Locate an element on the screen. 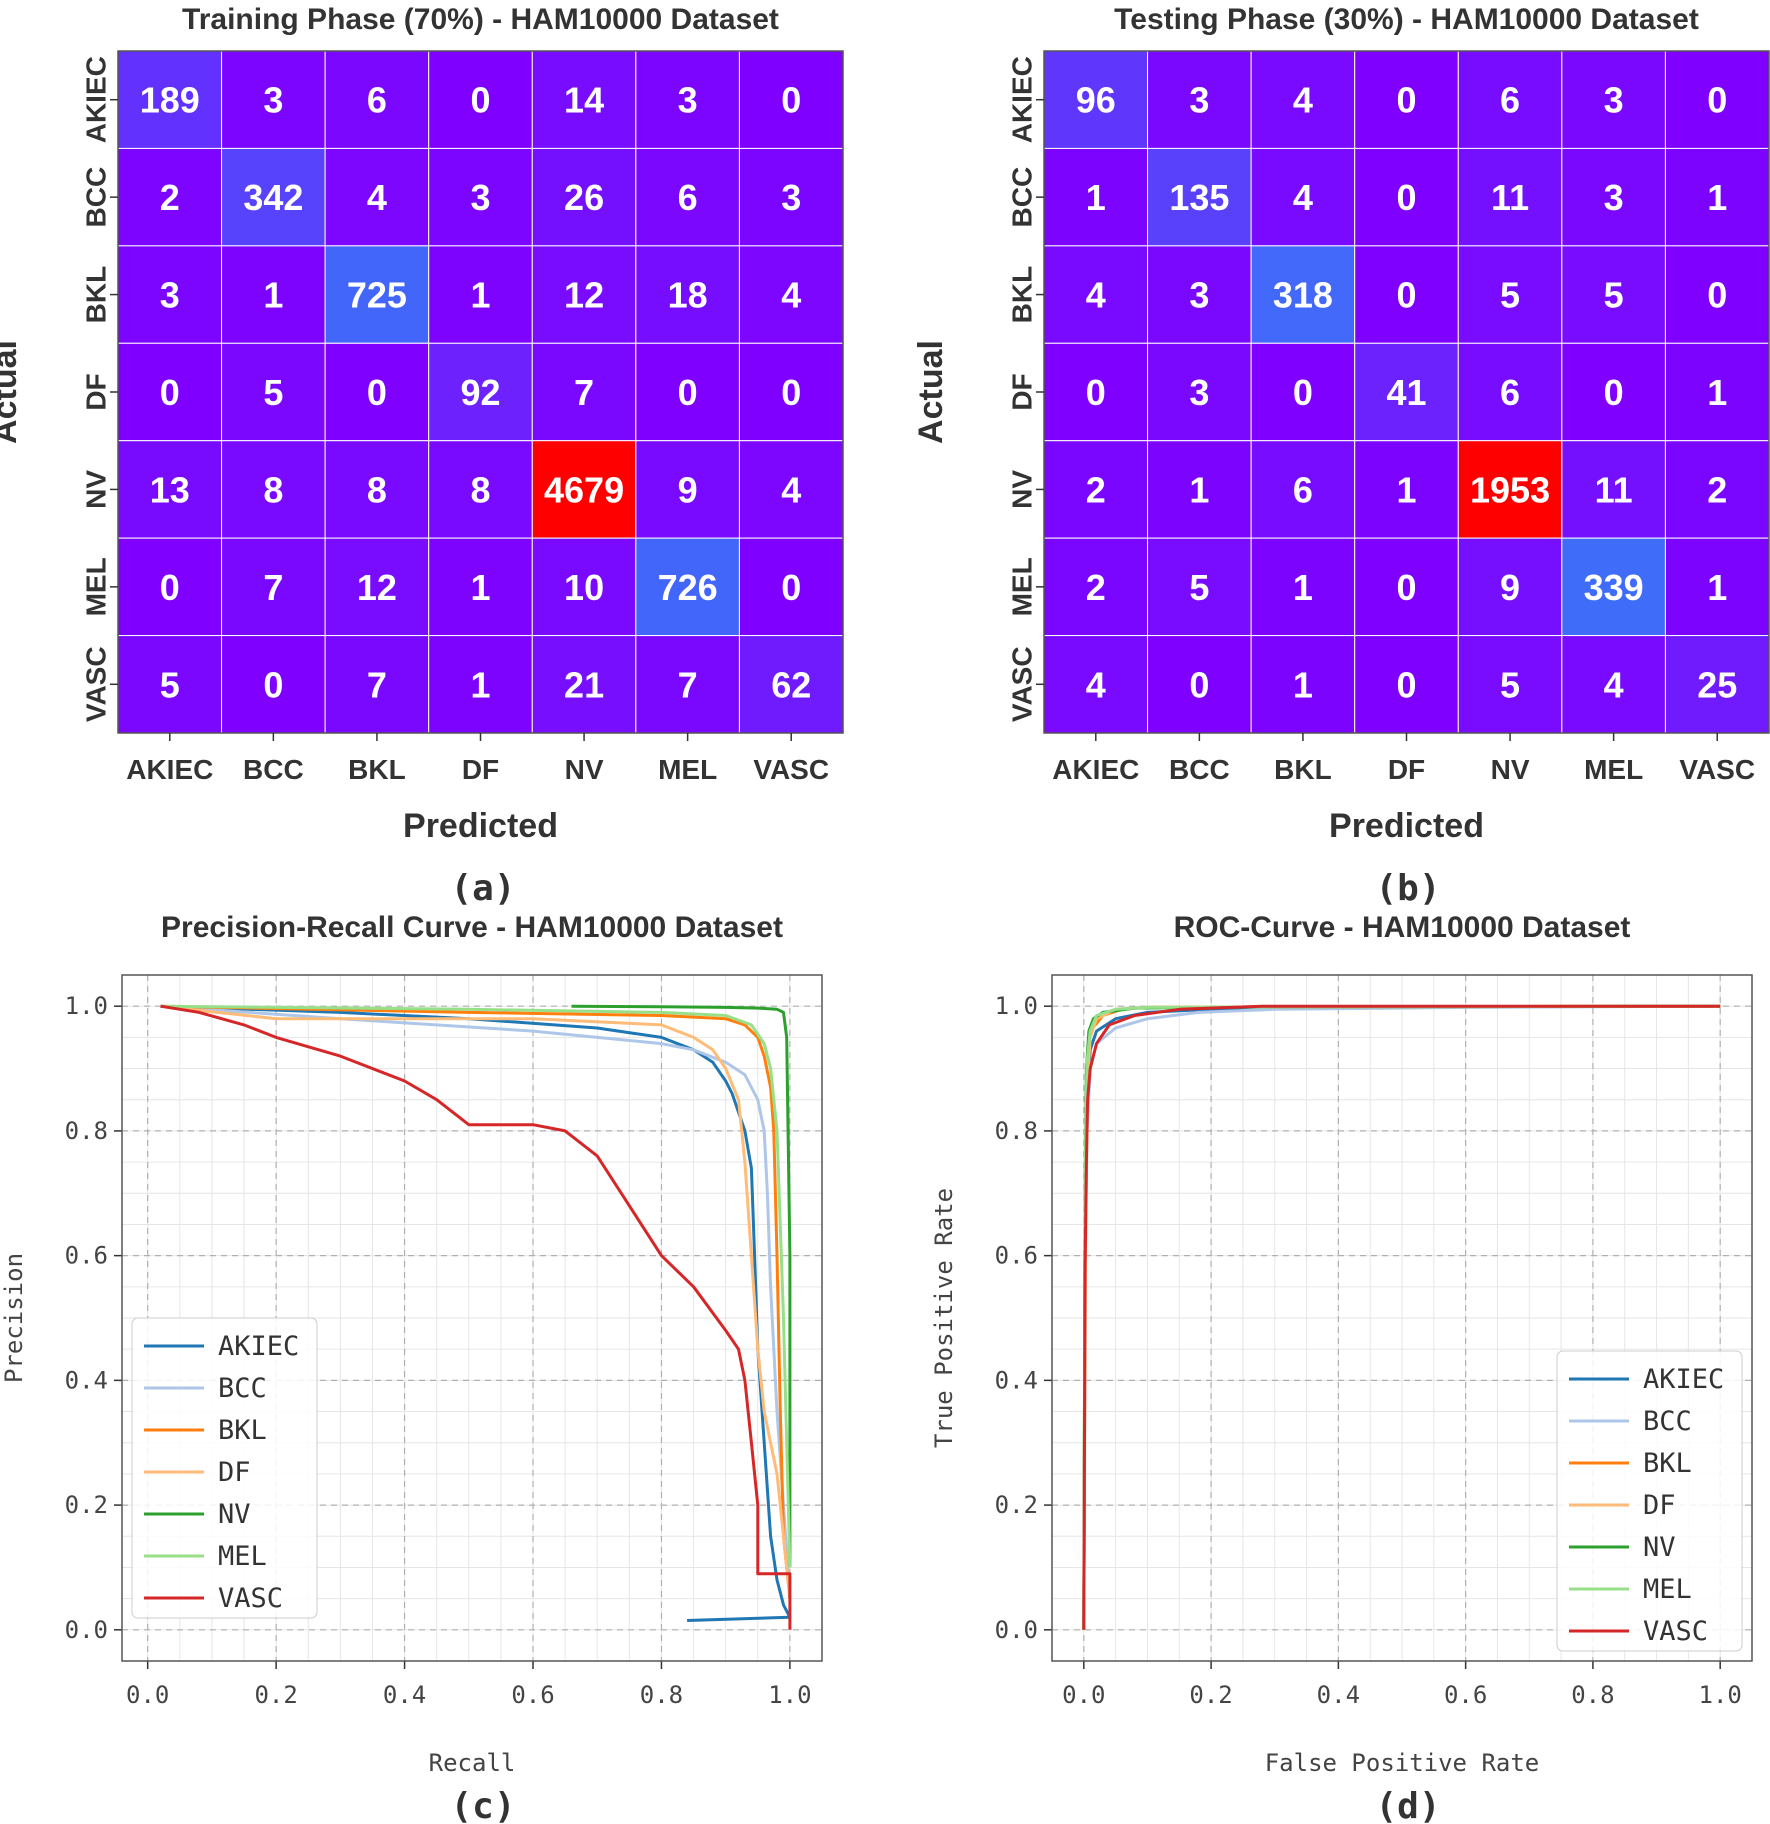  cell-value-label: 9 is located at coordinates (688, 489).